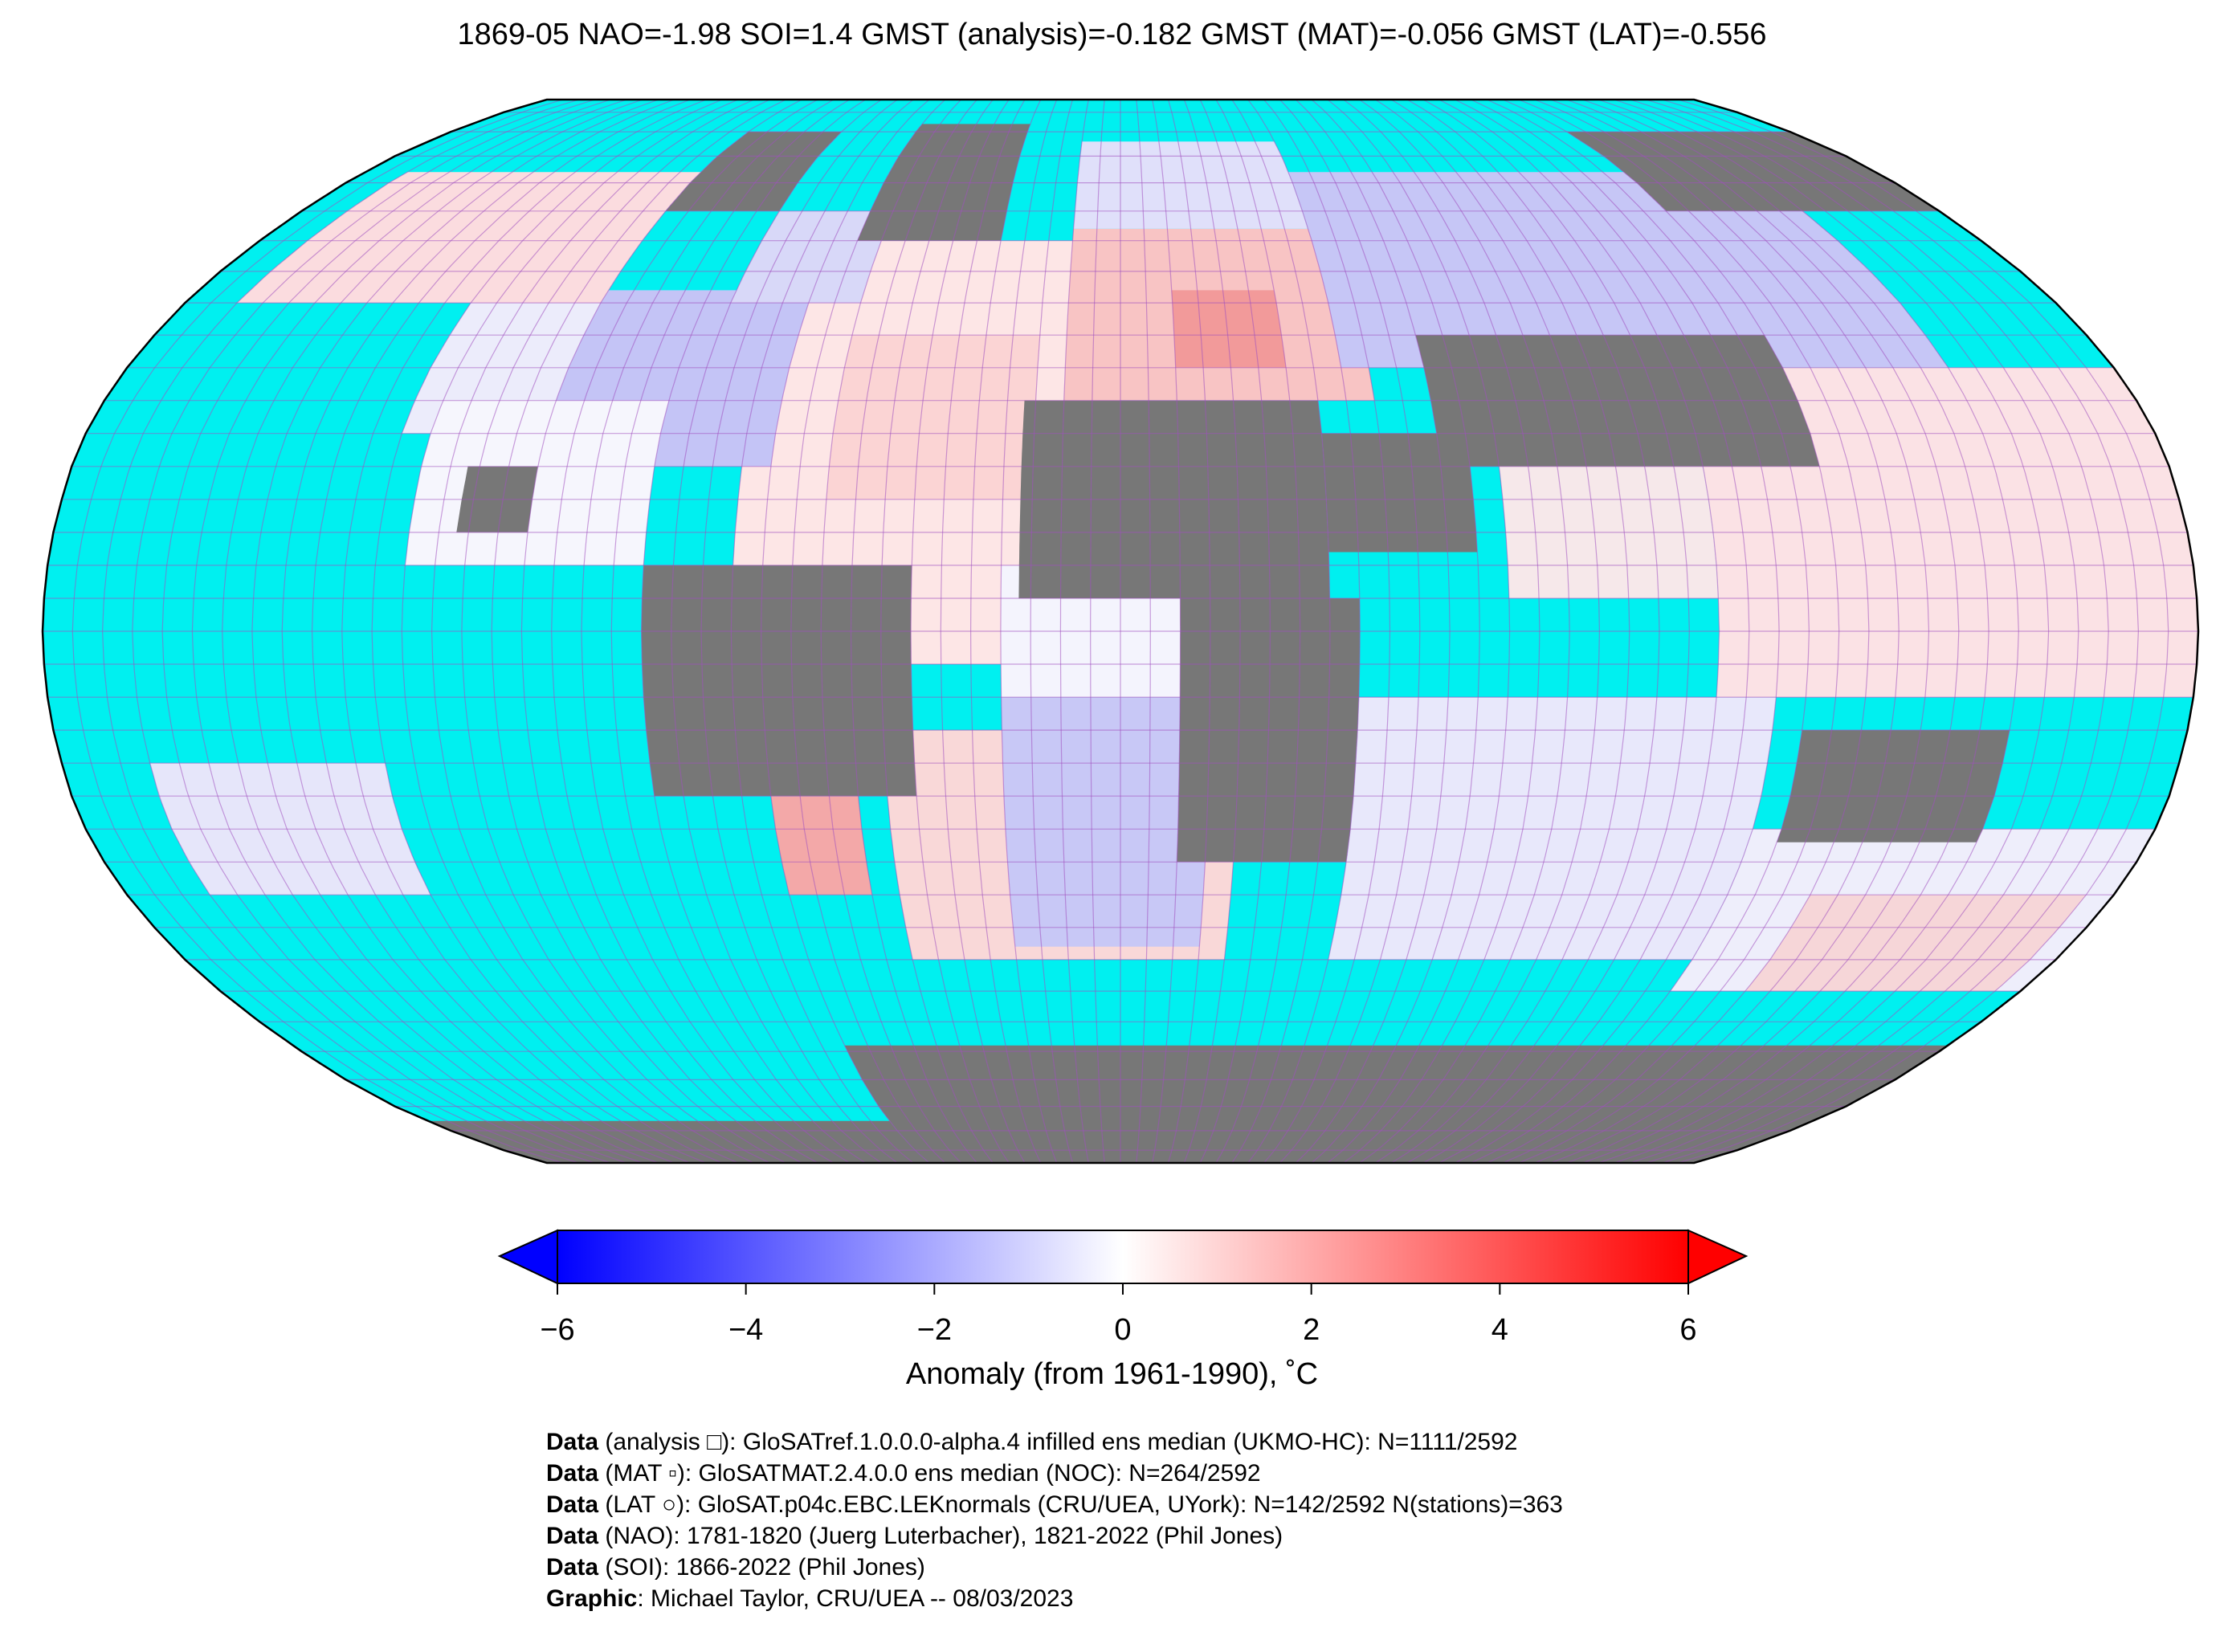 The height and width of the screenshot is (1652, 2224). Describe the element at coordinates (934, 1330) in the screenshot. I see `colorbar-tick-label: −2` at that location.